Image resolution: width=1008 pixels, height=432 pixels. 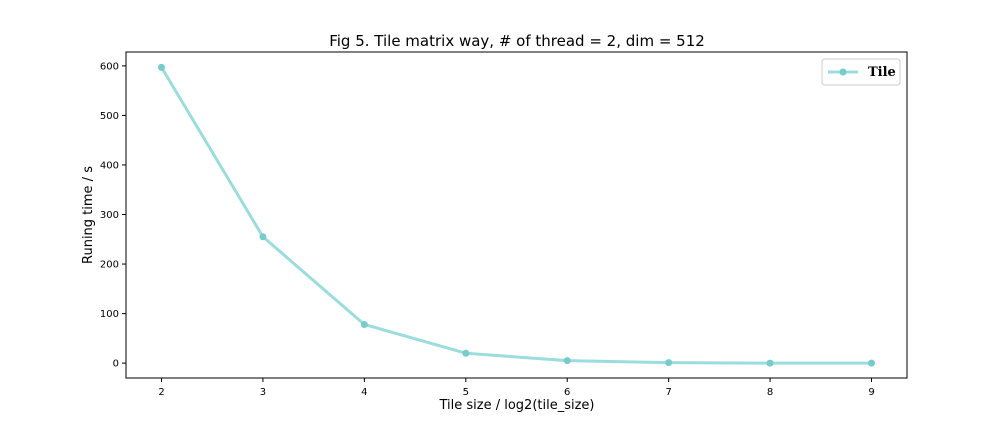 I want to click on x-tick-label: 2, so click(x=161, y=392).